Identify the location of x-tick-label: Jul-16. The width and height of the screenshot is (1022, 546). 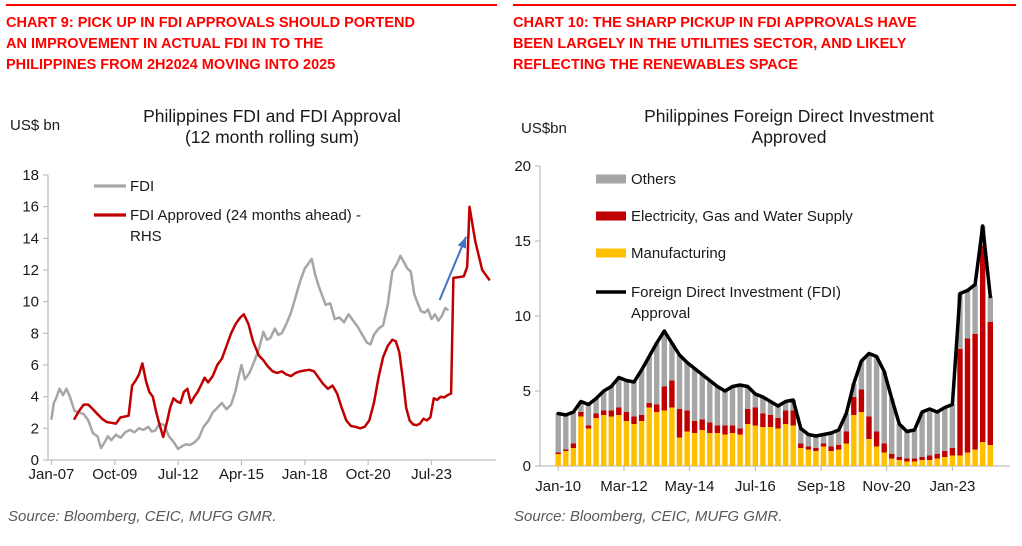
(755, 486).